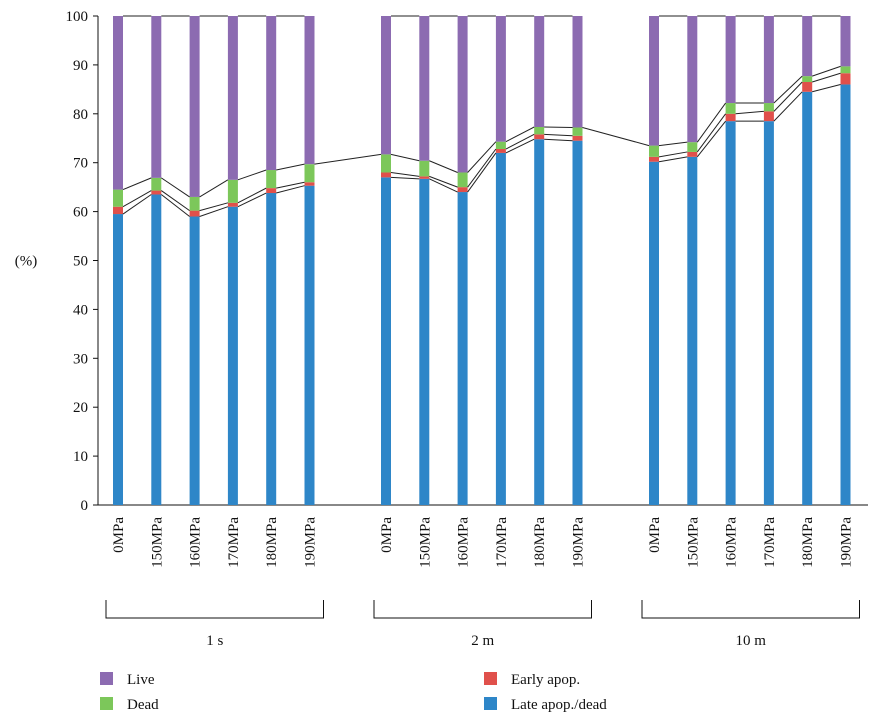  Describe the element at coordinates (85, 506) in the screenshot. I see `y-tick-label: 0` at that location.